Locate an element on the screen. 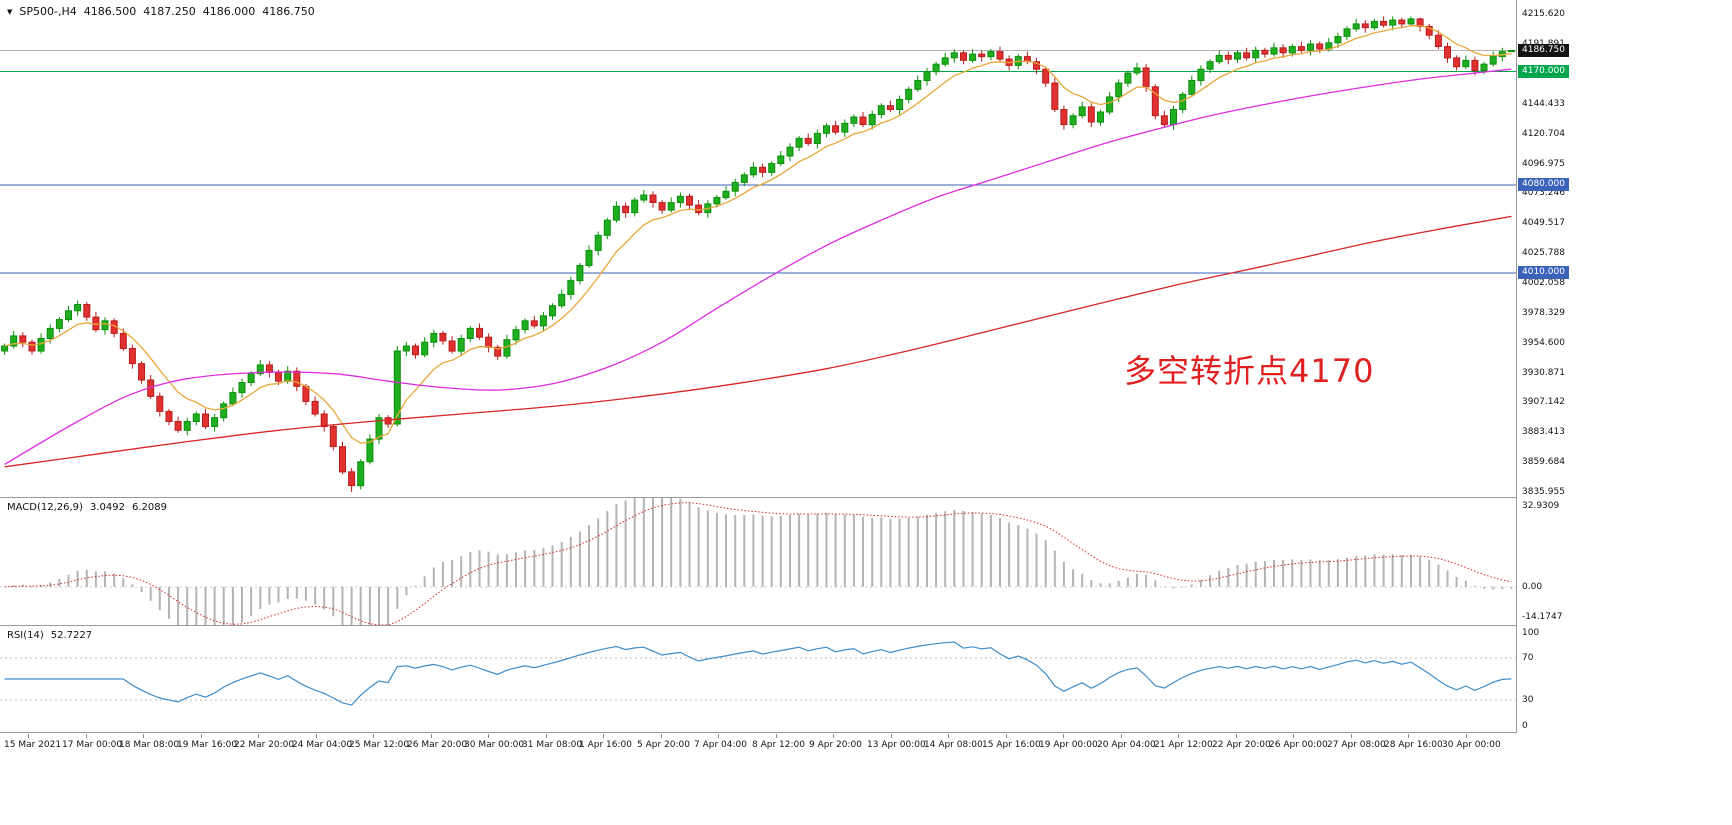  time-axis-label: 28 Apr 16:00 is located at coordinates (1413, 745).